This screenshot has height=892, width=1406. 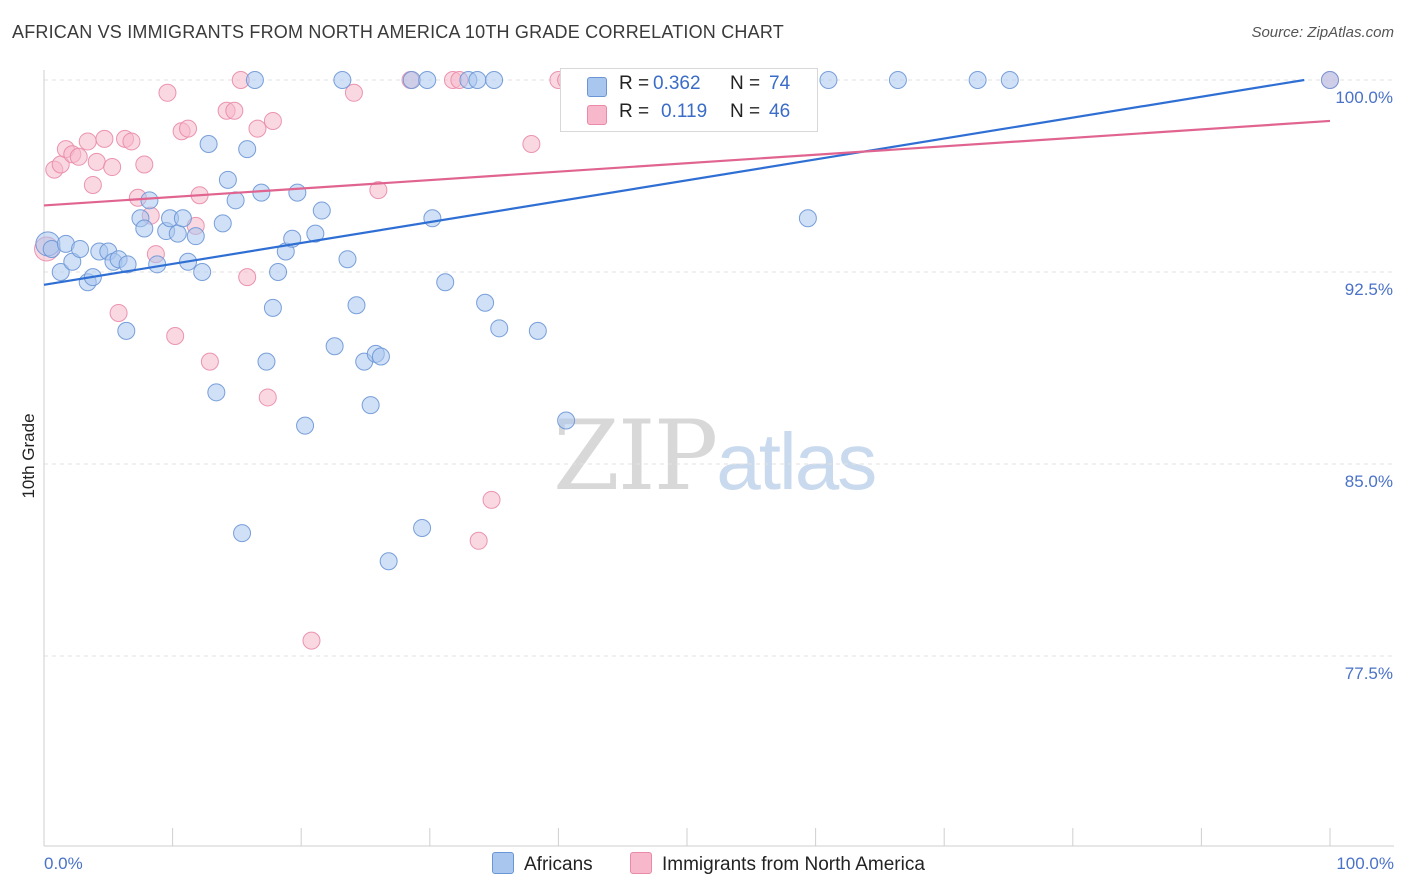 I want to click on legend-n-value: 74, so click(x=780, y=83).